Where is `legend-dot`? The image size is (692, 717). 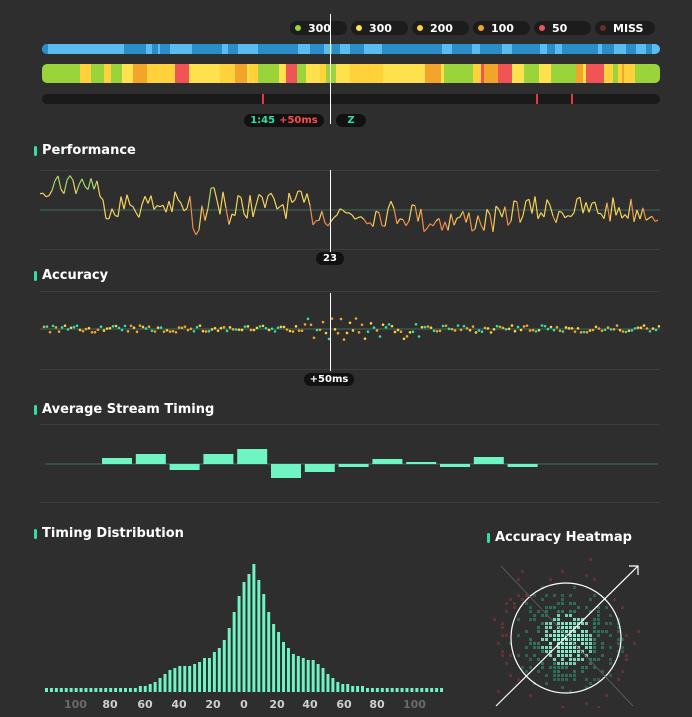 legend-dot is located at coordinates (542, 28).